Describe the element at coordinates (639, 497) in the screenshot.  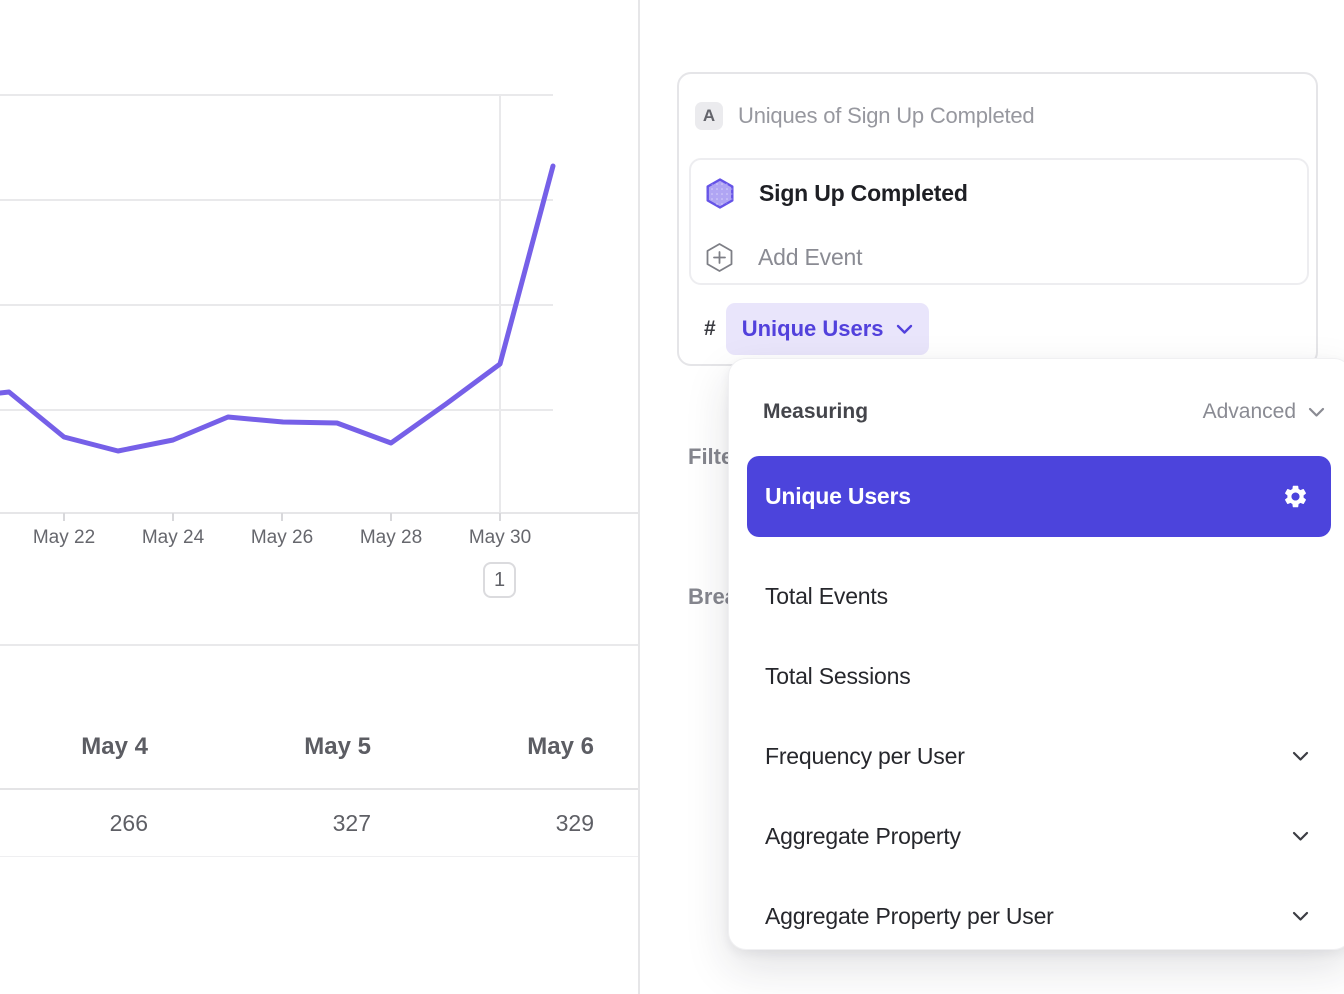
I see `pane-divider` at that location.